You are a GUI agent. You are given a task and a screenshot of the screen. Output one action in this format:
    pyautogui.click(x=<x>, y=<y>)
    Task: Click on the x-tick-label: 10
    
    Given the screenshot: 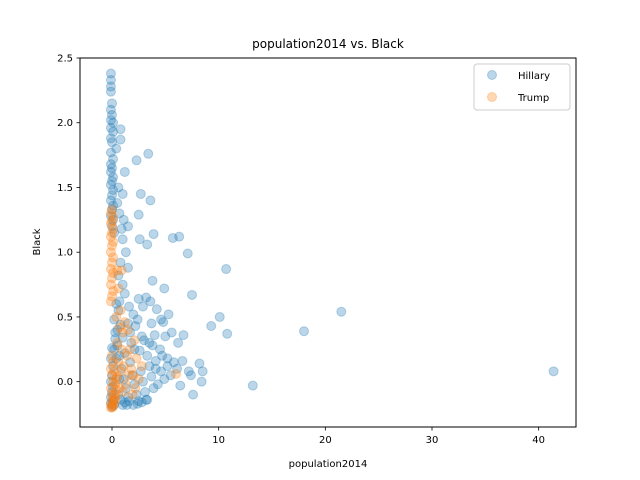 What is the action you would take?
    pyautogui.click(x=218, y=440)
    